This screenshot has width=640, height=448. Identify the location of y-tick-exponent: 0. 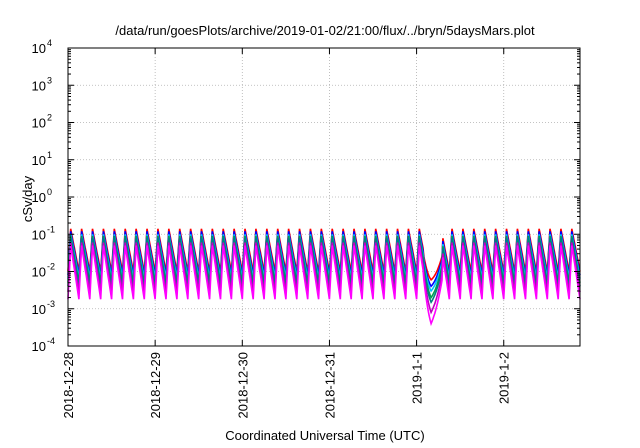
(49, 192).